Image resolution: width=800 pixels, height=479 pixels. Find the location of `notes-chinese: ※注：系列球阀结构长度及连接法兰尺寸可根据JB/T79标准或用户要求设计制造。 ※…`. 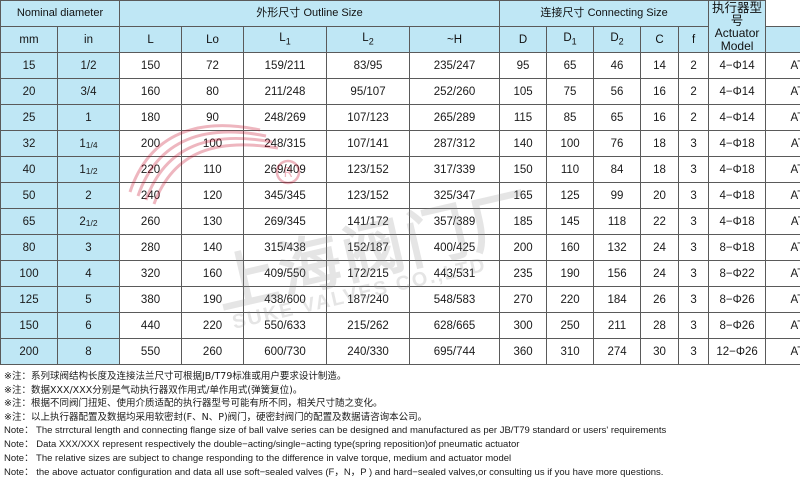

notes-chinese: ※注：系列球阀结构长度及连接法兰尺寸可根据JB/T79标准或用户要求设计制造。 ※… is located at coordinates (402, 397).